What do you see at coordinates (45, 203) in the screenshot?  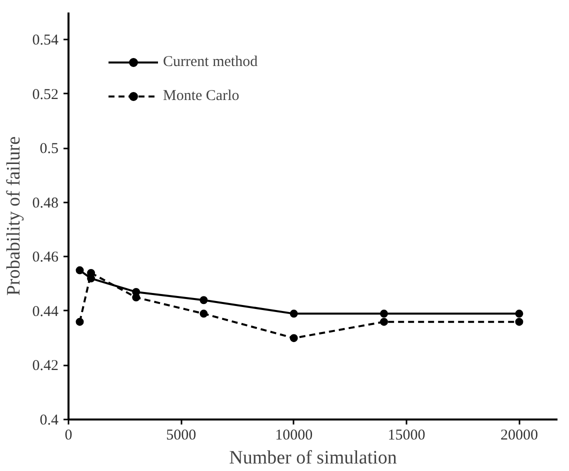 I see `y-tick-label: 0.48` at bounding box center [45, 203].